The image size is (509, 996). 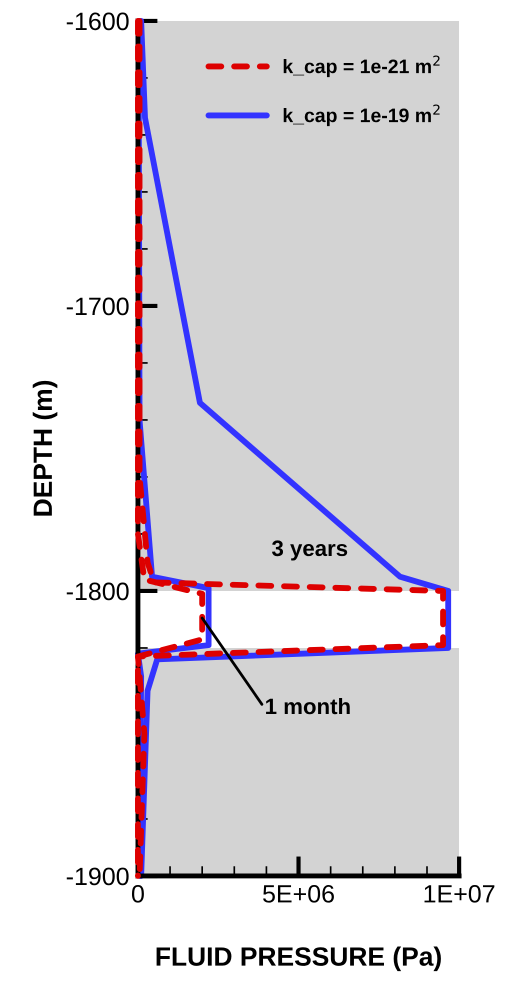 I want to click on annotation: 1 month, so click(x=308, y=706).